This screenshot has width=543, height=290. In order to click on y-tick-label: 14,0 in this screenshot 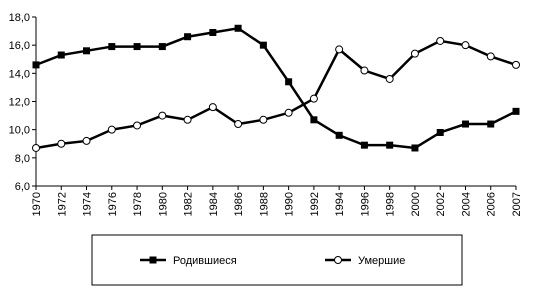, I will do `click(19, 74)`.